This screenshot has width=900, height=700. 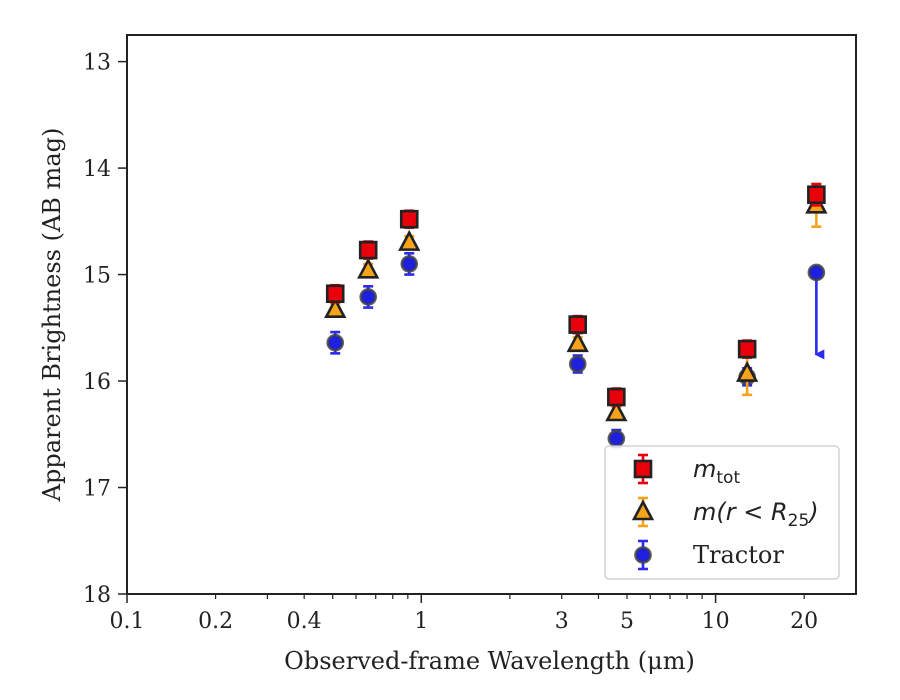 I want to click on legend: mtot m(r < R25) Tractor, so click(x=722, y=512).